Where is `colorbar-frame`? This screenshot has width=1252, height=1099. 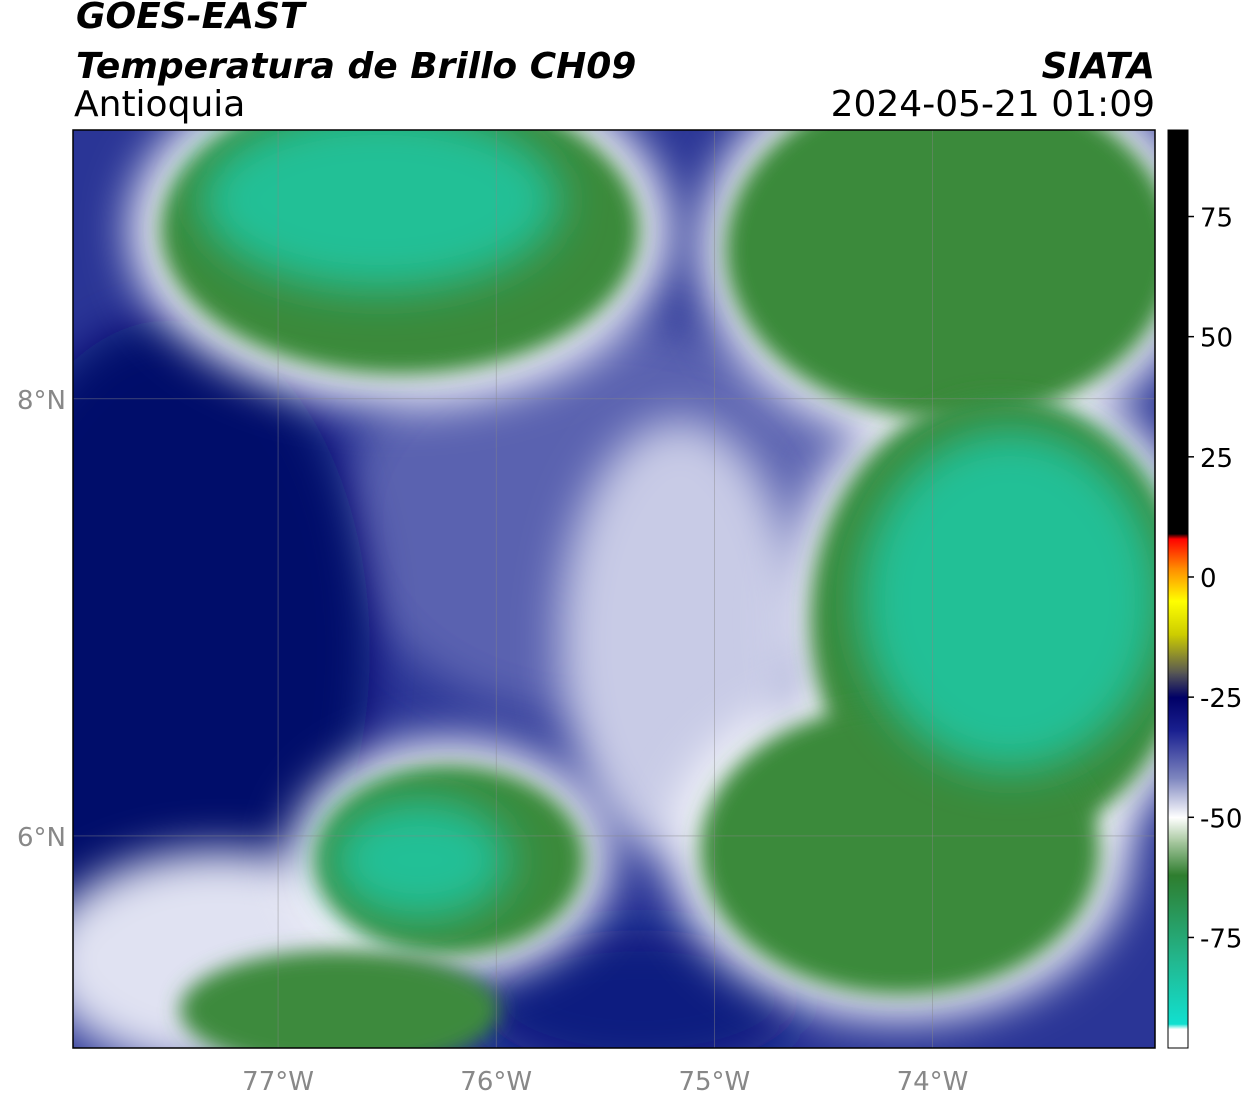 colorbar-frame is located at coordinates (1178, 589).